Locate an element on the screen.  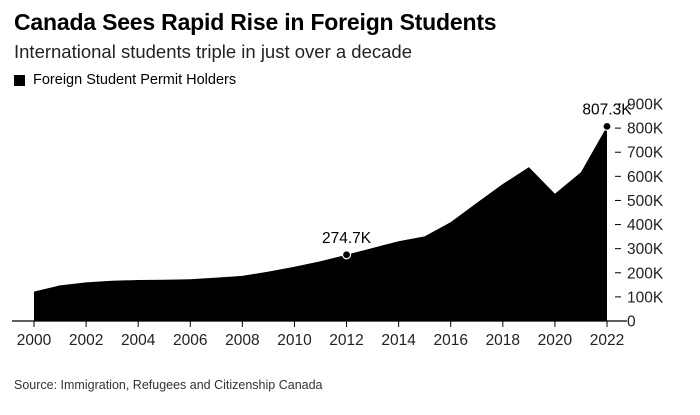
y-tick-label: 100K is located at coordinates (645, 297).